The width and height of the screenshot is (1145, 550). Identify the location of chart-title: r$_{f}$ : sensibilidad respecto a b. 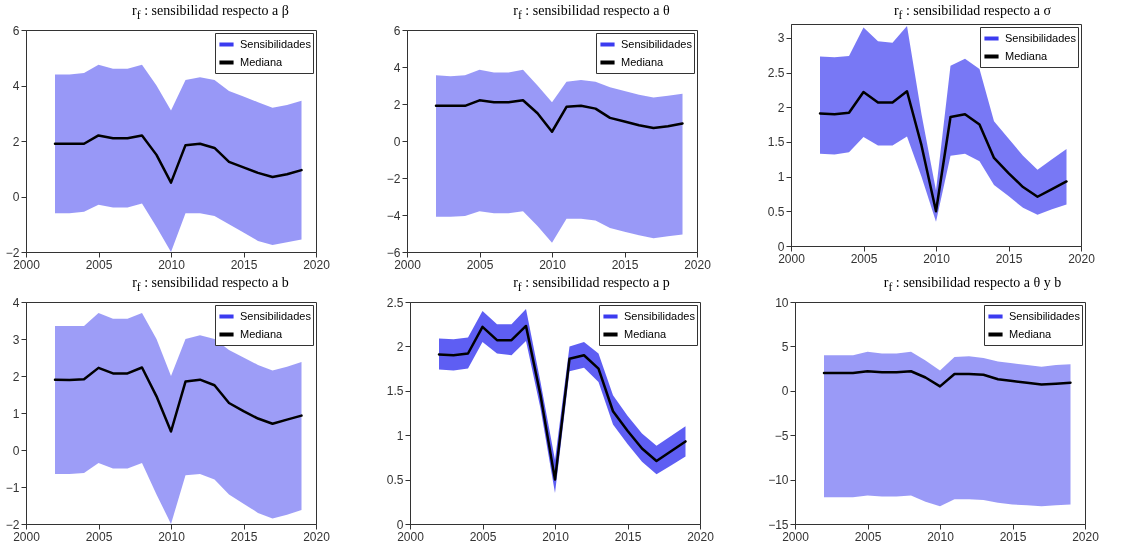
(210, 284).